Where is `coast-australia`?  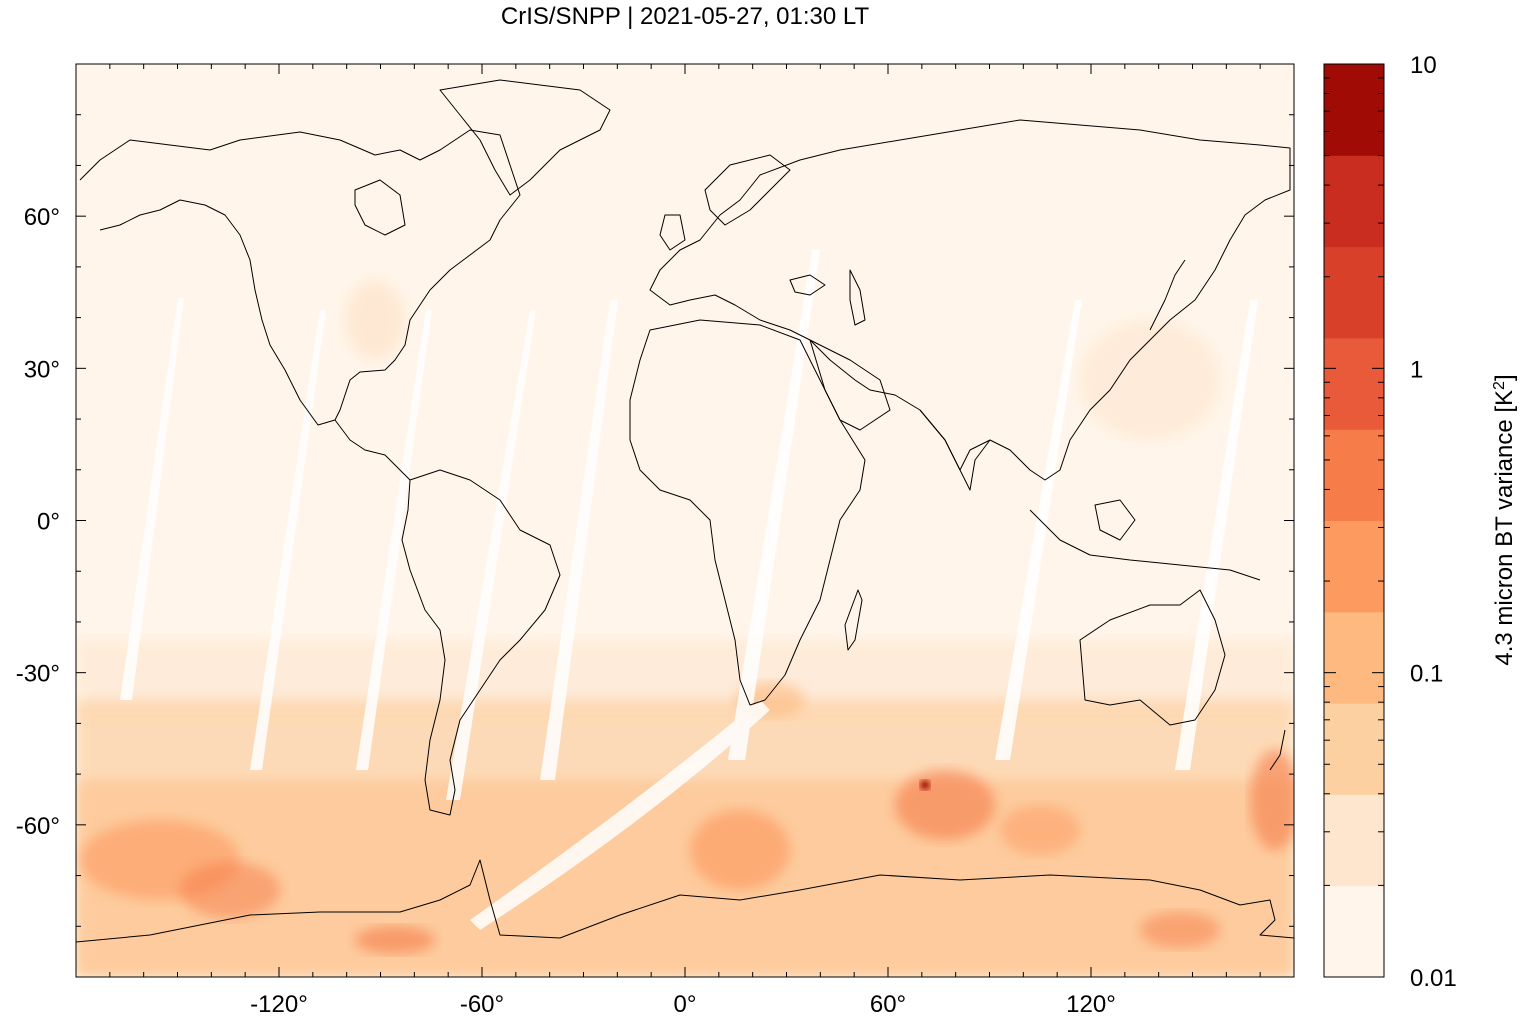 coast-australia is located at coordinates (1152, 657).